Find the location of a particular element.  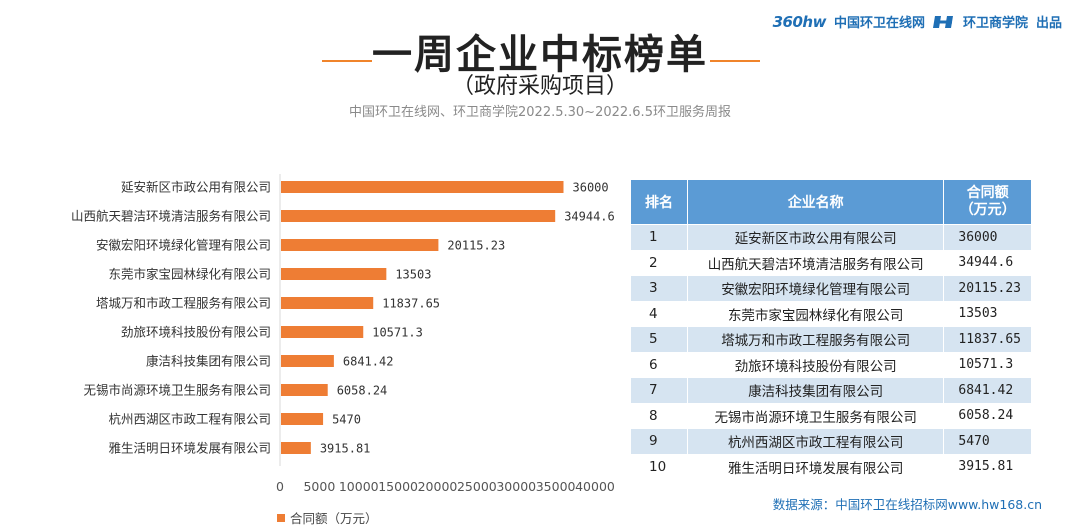

brand-bar: 360hw 中国环卫在线网 环卫商学院 出品 is located at coordinates (917, 22).